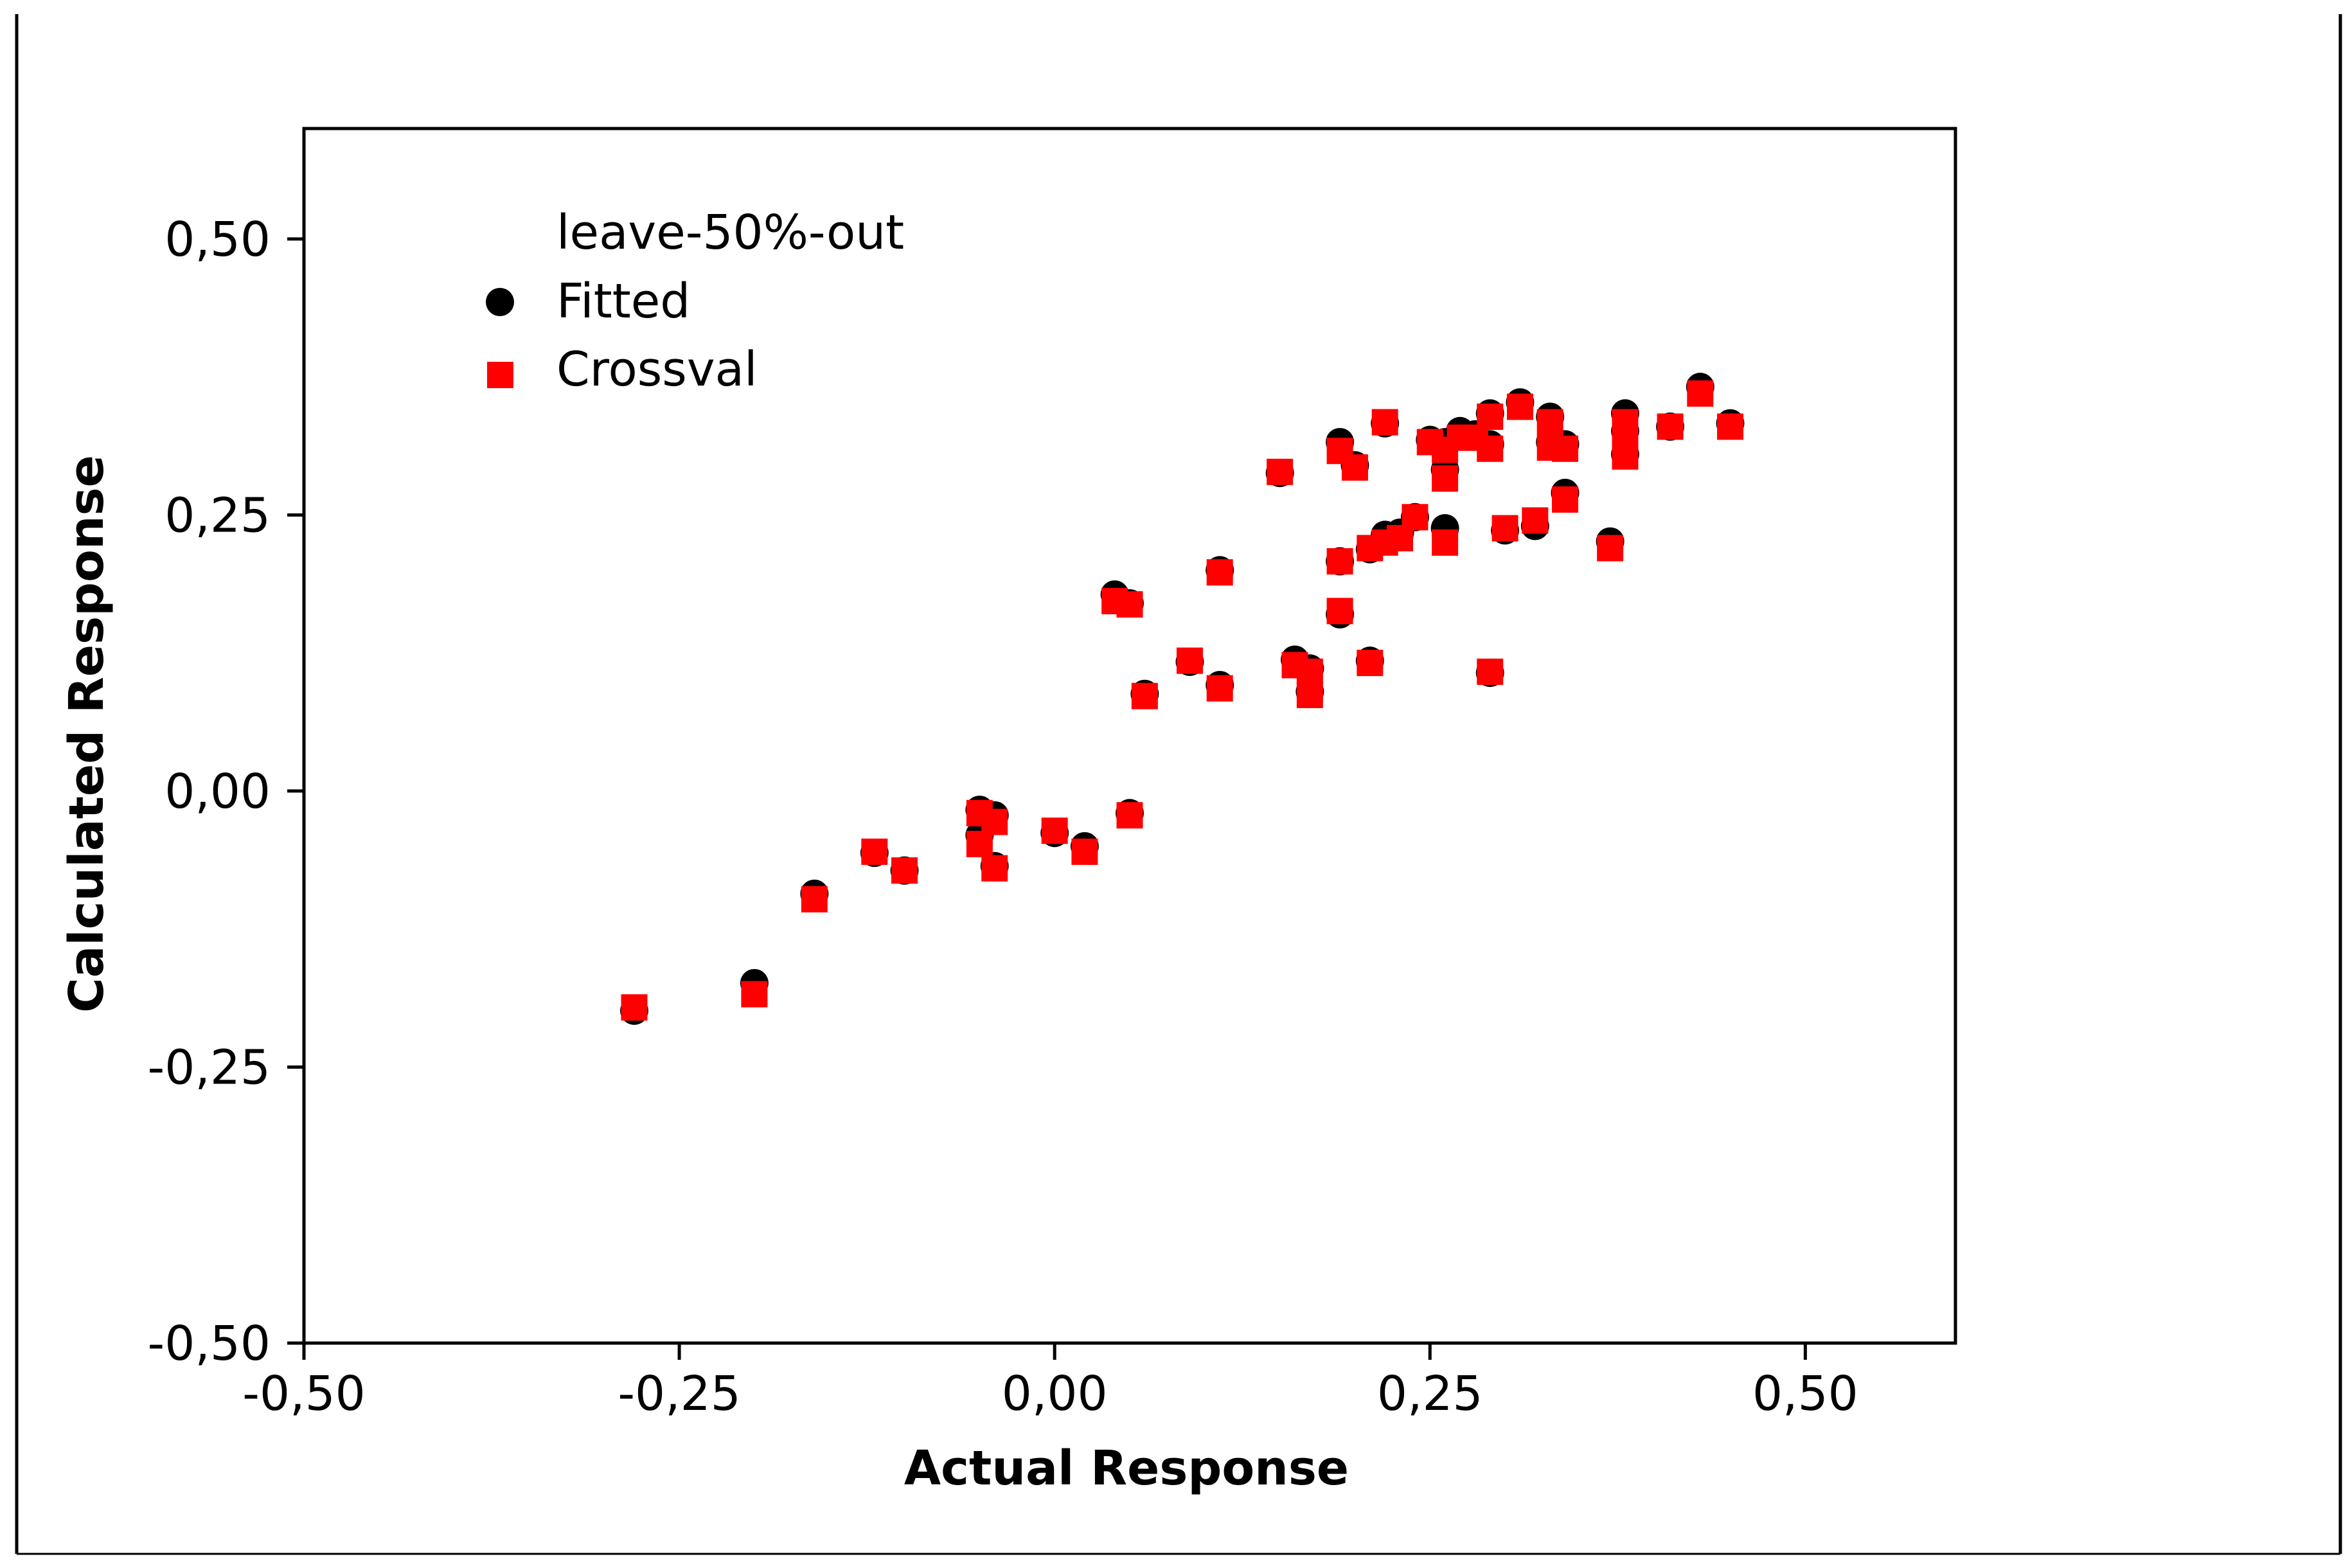 Image resolution: width=2350 pixels, height=1568 pixels. I want to click on legend-label-crossval: Crossval, so click(657, 369).